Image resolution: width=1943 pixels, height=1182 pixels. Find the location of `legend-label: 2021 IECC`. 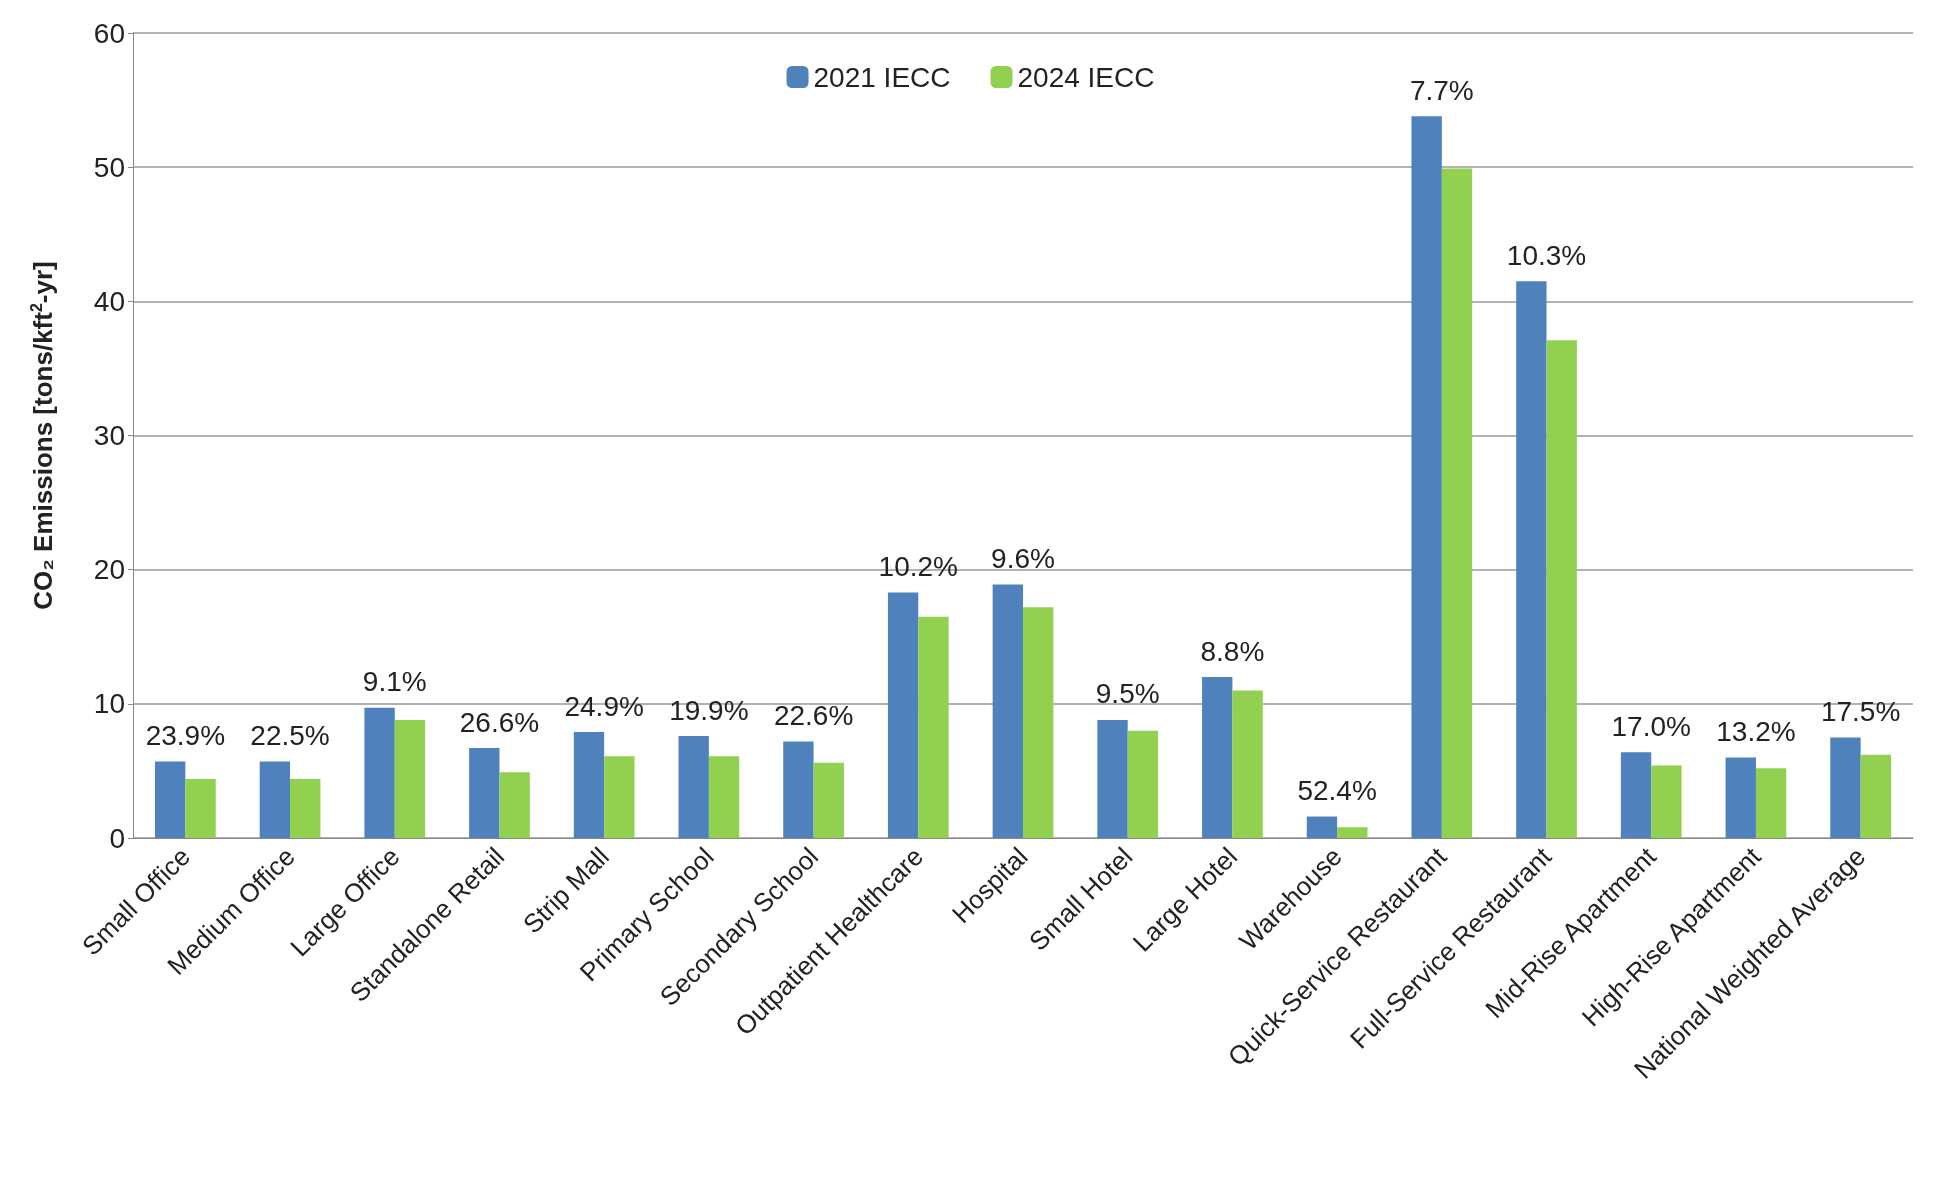

legend-label: 2021 IECC is located at coordinates (882, 77).